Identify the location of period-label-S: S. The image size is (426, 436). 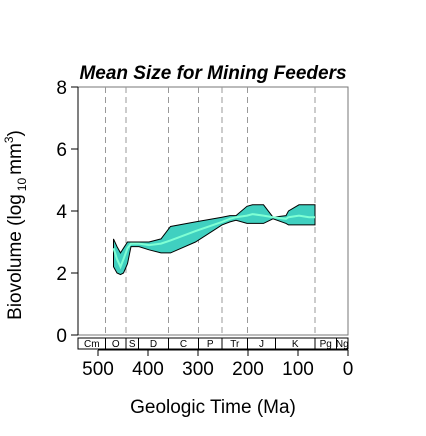
(132, 344).